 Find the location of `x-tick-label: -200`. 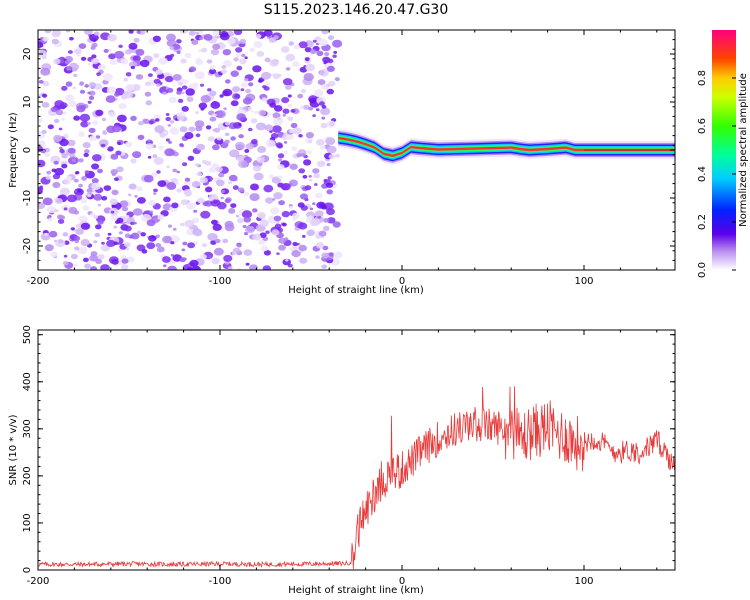

x-tick-label: -200 is located at coordinates (38, 281).